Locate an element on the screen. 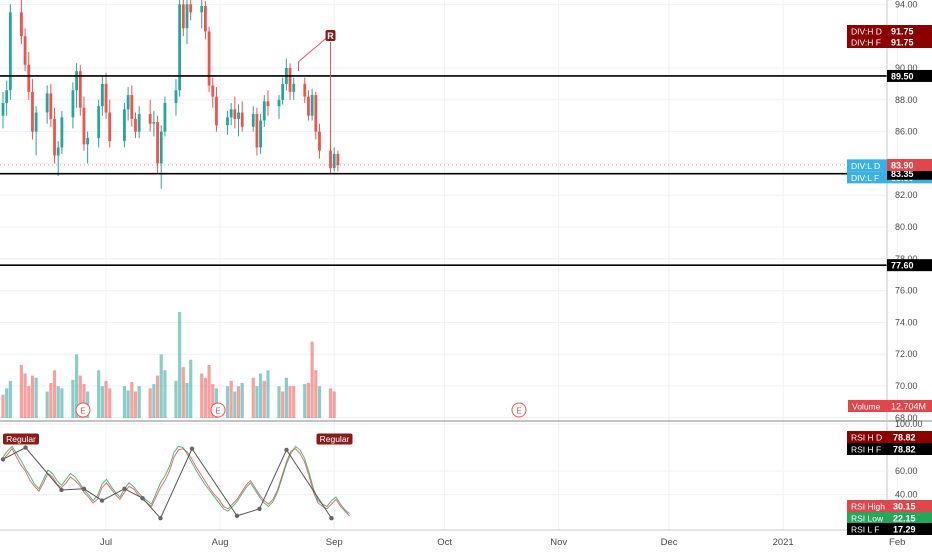  price-tick-label: 80.00 is located at coordinates (906, 227).